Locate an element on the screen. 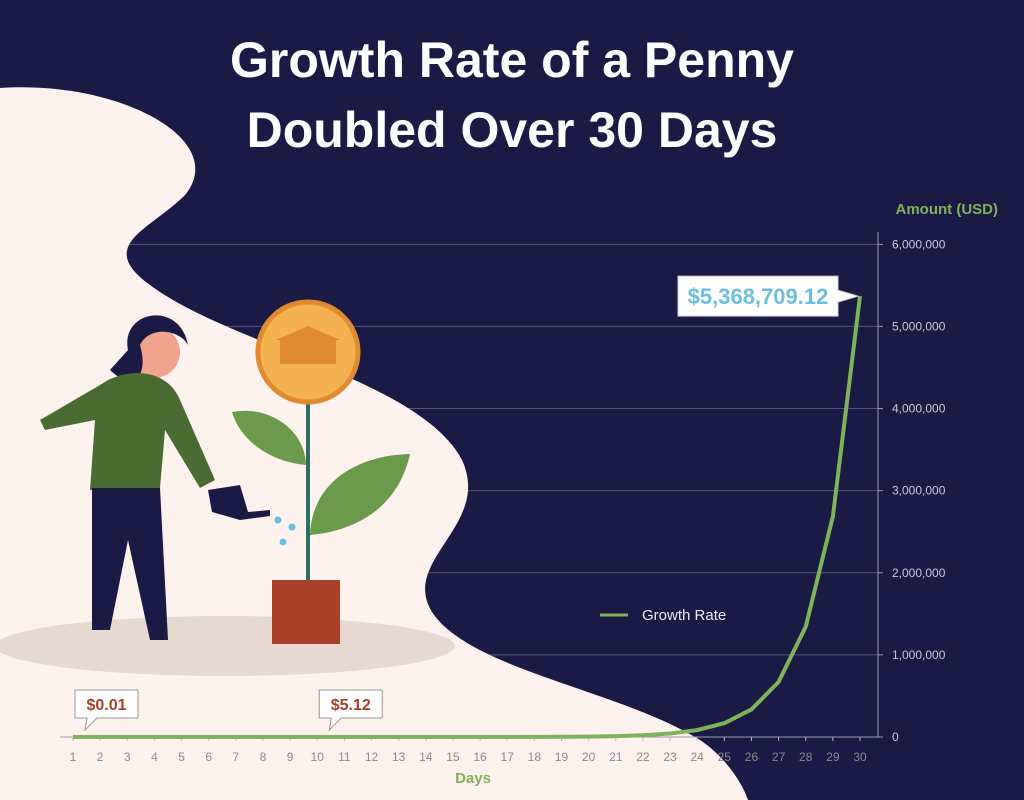 This screenshot has width=1024, height=800. x-tick-label: 28 is located at coordinates (806, 757).